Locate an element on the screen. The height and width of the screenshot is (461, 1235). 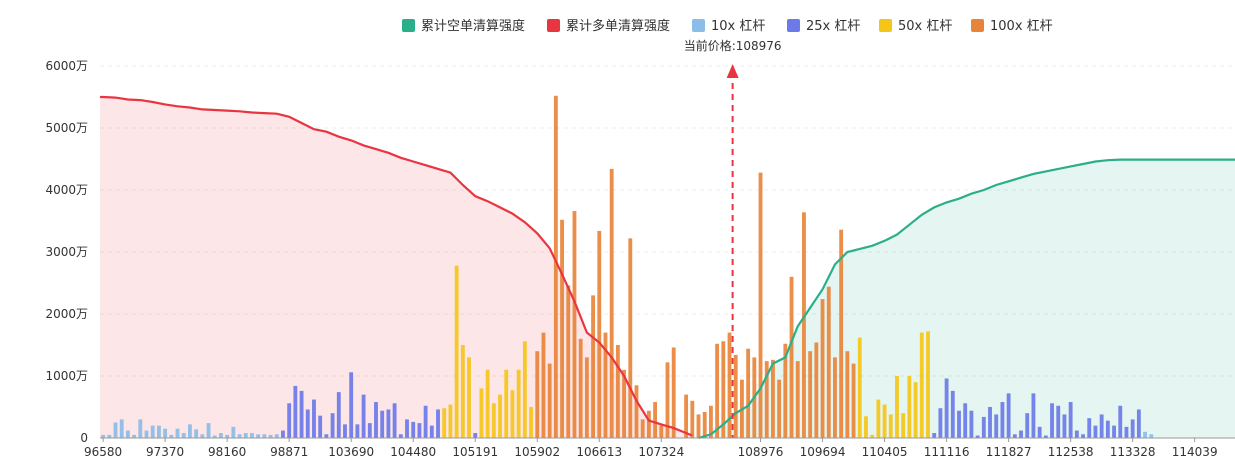
x-tick-label: 106613 is located at coordinates (599, 452).